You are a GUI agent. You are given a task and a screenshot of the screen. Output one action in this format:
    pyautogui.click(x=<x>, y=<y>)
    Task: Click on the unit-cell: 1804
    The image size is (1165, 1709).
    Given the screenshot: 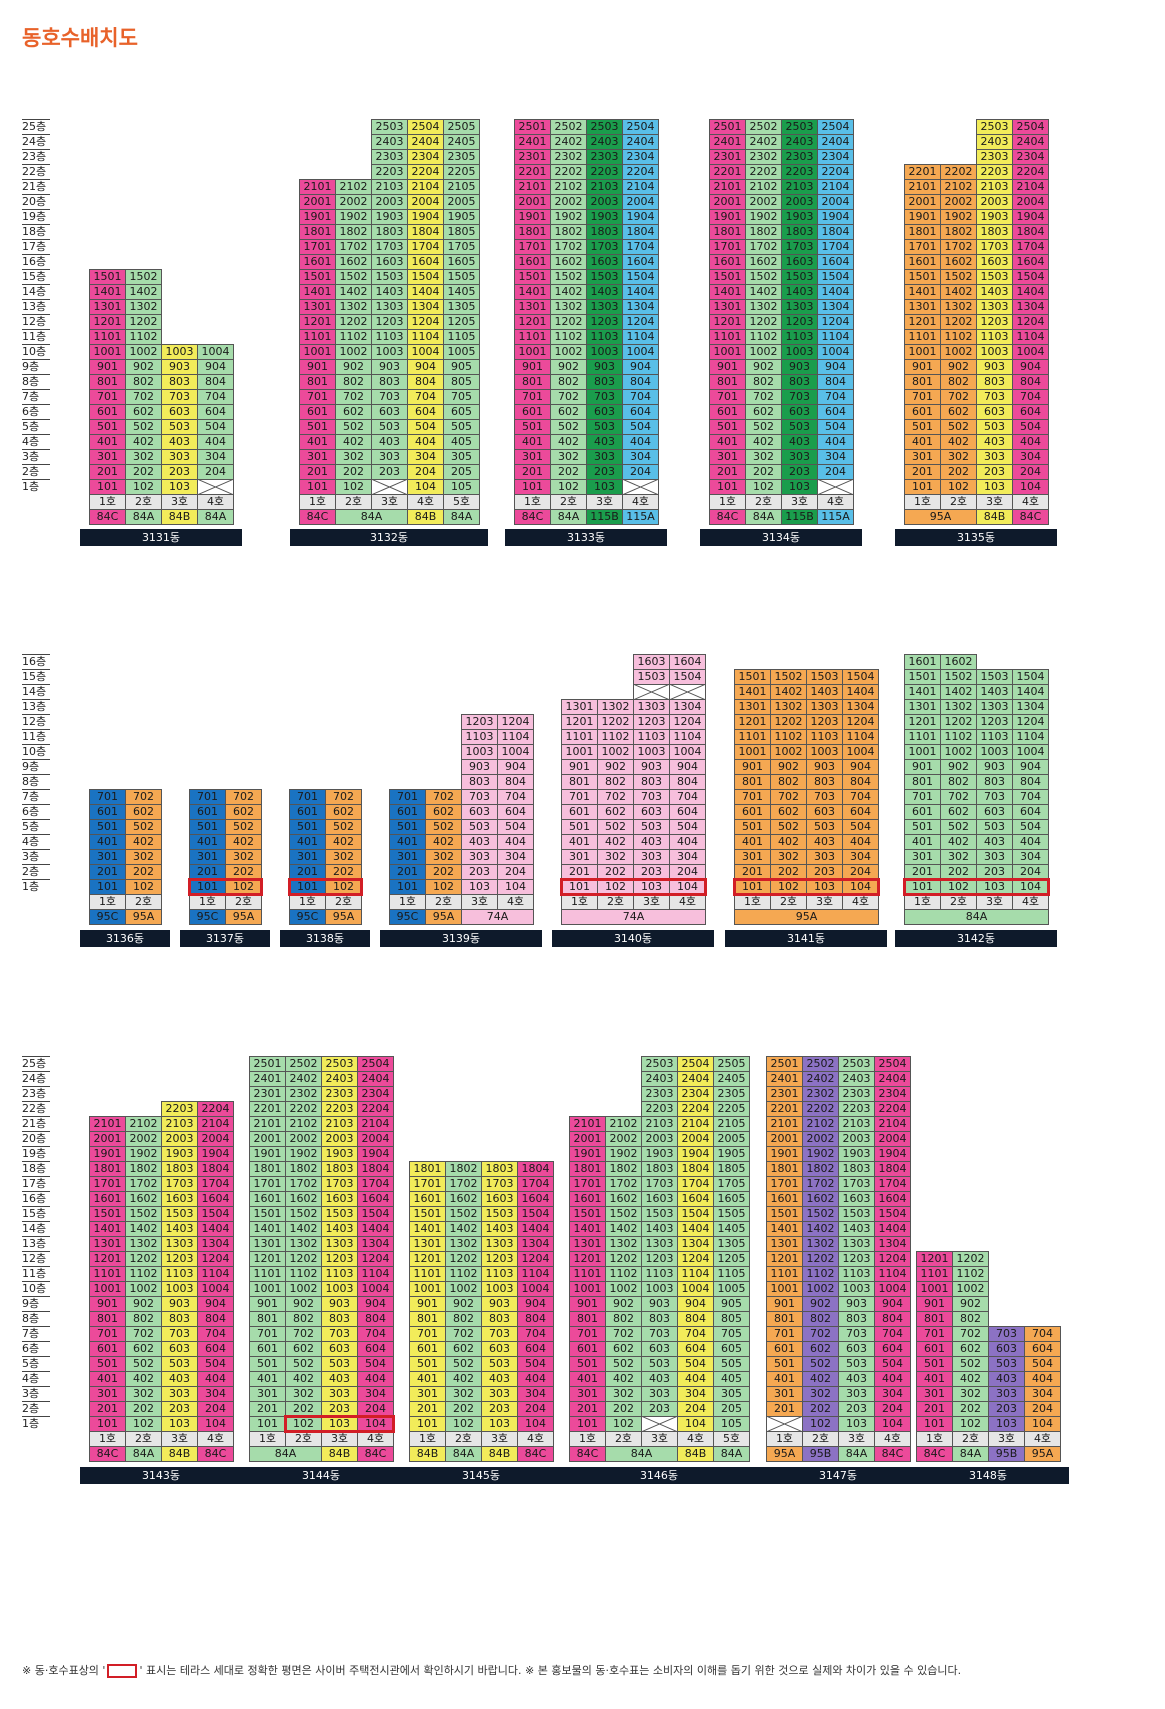 What is the action you would take?
    pyautogui.click(x=640, y=232)
    